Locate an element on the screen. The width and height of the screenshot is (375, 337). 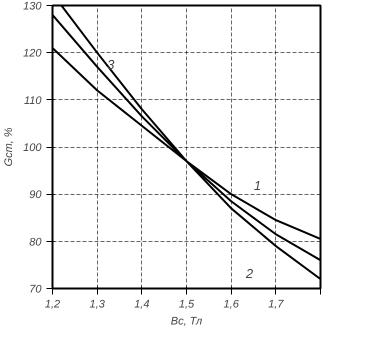
y-tick-label: 100 is located at coordinates (32, 148).